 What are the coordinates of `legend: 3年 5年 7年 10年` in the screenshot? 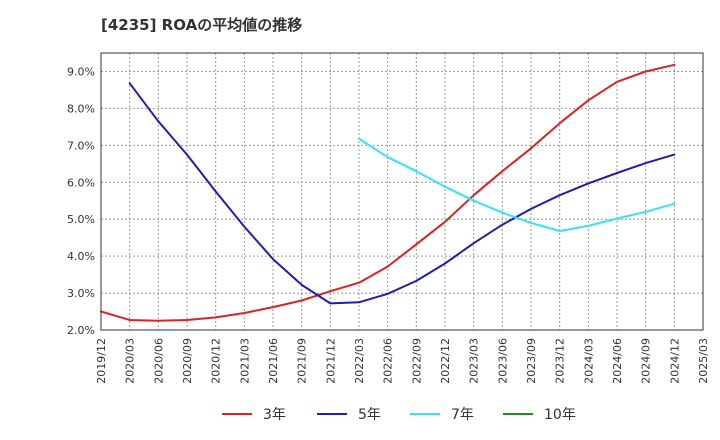 It's located at (399, 415).